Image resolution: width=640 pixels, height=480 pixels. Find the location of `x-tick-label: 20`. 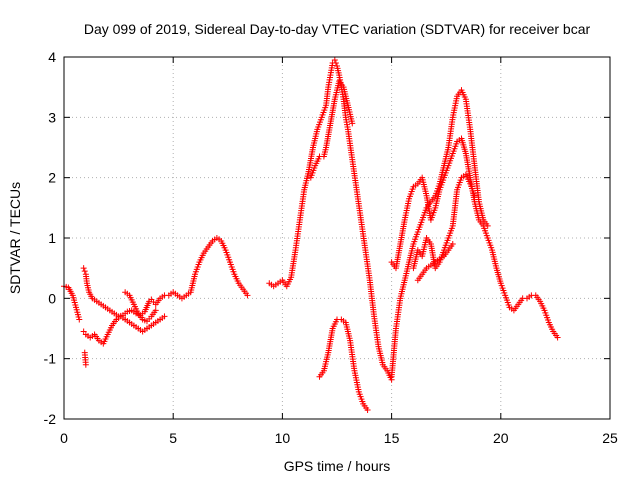

x-tick-label: 20 is located at coordinates (501, 438).